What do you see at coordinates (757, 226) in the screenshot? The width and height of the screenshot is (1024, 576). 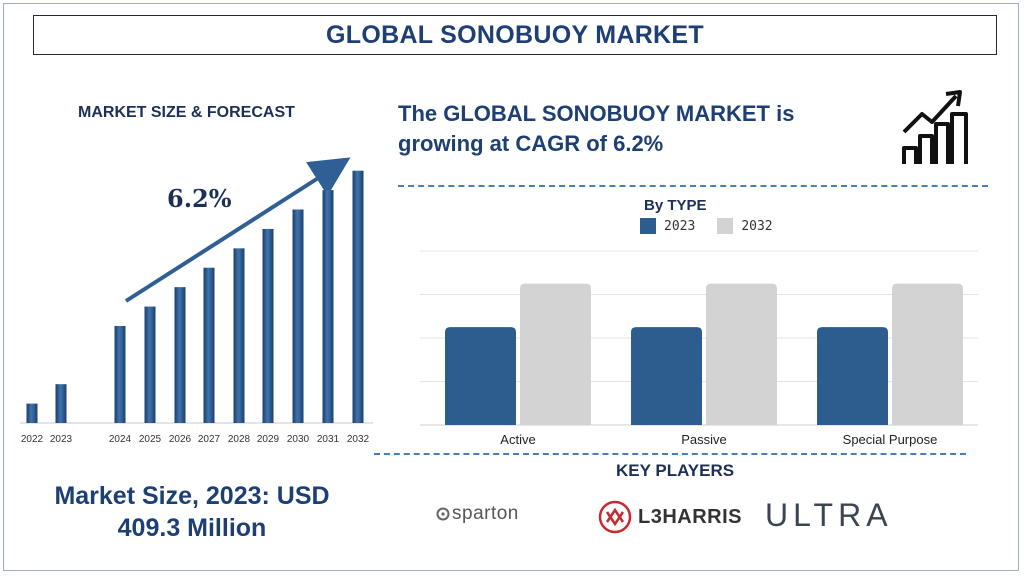 I see `legend-label-2032: 2032` at bounding box center [757, 226].